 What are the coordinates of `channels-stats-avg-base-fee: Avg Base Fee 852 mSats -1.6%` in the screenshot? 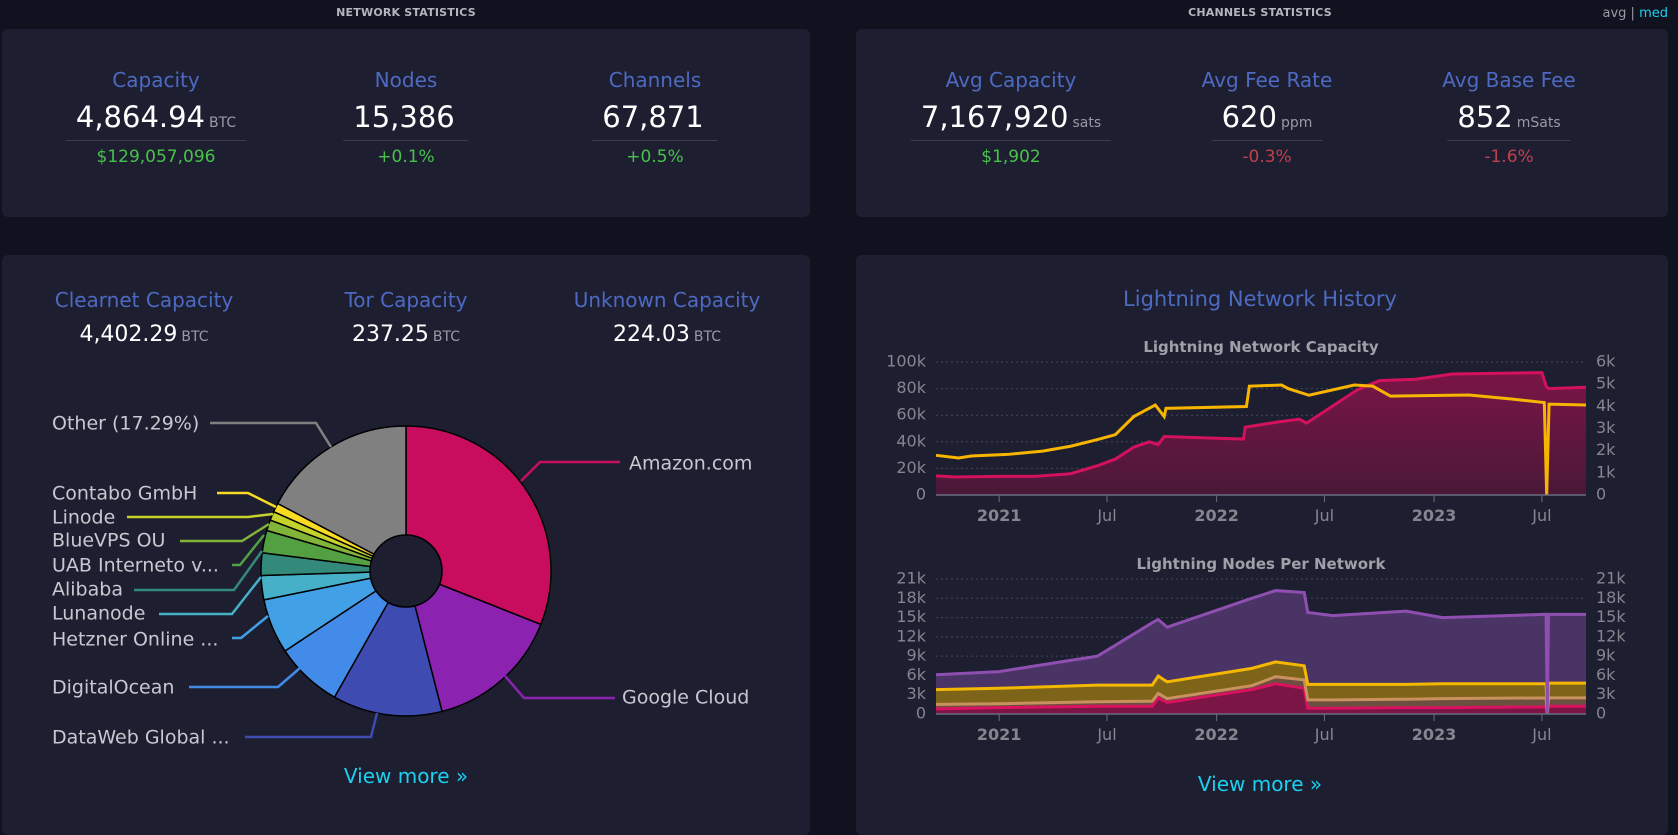 It's located at (1508, 117).